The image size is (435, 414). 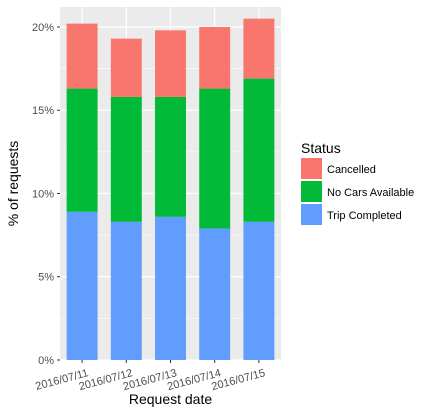 I want to click on y-axis-title: % of requests, so click(x=13, y=184).